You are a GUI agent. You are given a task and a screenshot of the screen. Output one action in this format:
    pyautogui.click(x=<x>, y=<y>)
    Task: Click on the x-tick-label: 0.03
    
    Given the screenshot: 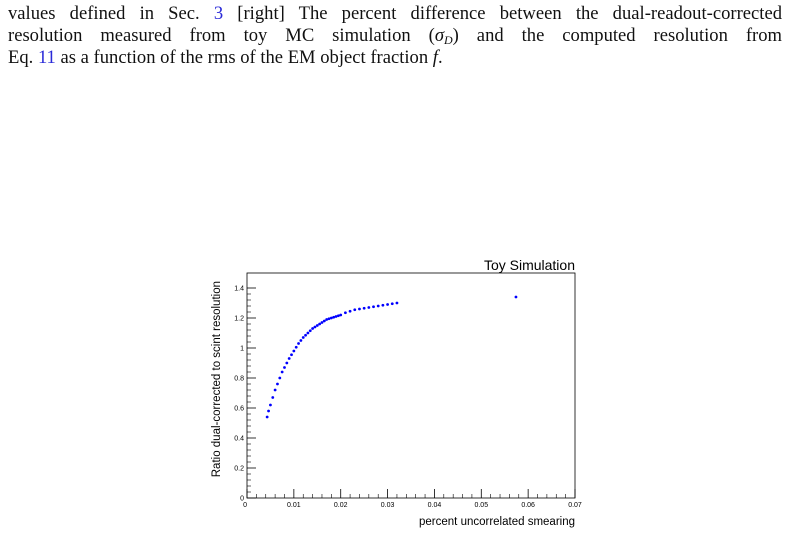 What is the action you would take?
    pyautogui.click(x=388, y=505)
    